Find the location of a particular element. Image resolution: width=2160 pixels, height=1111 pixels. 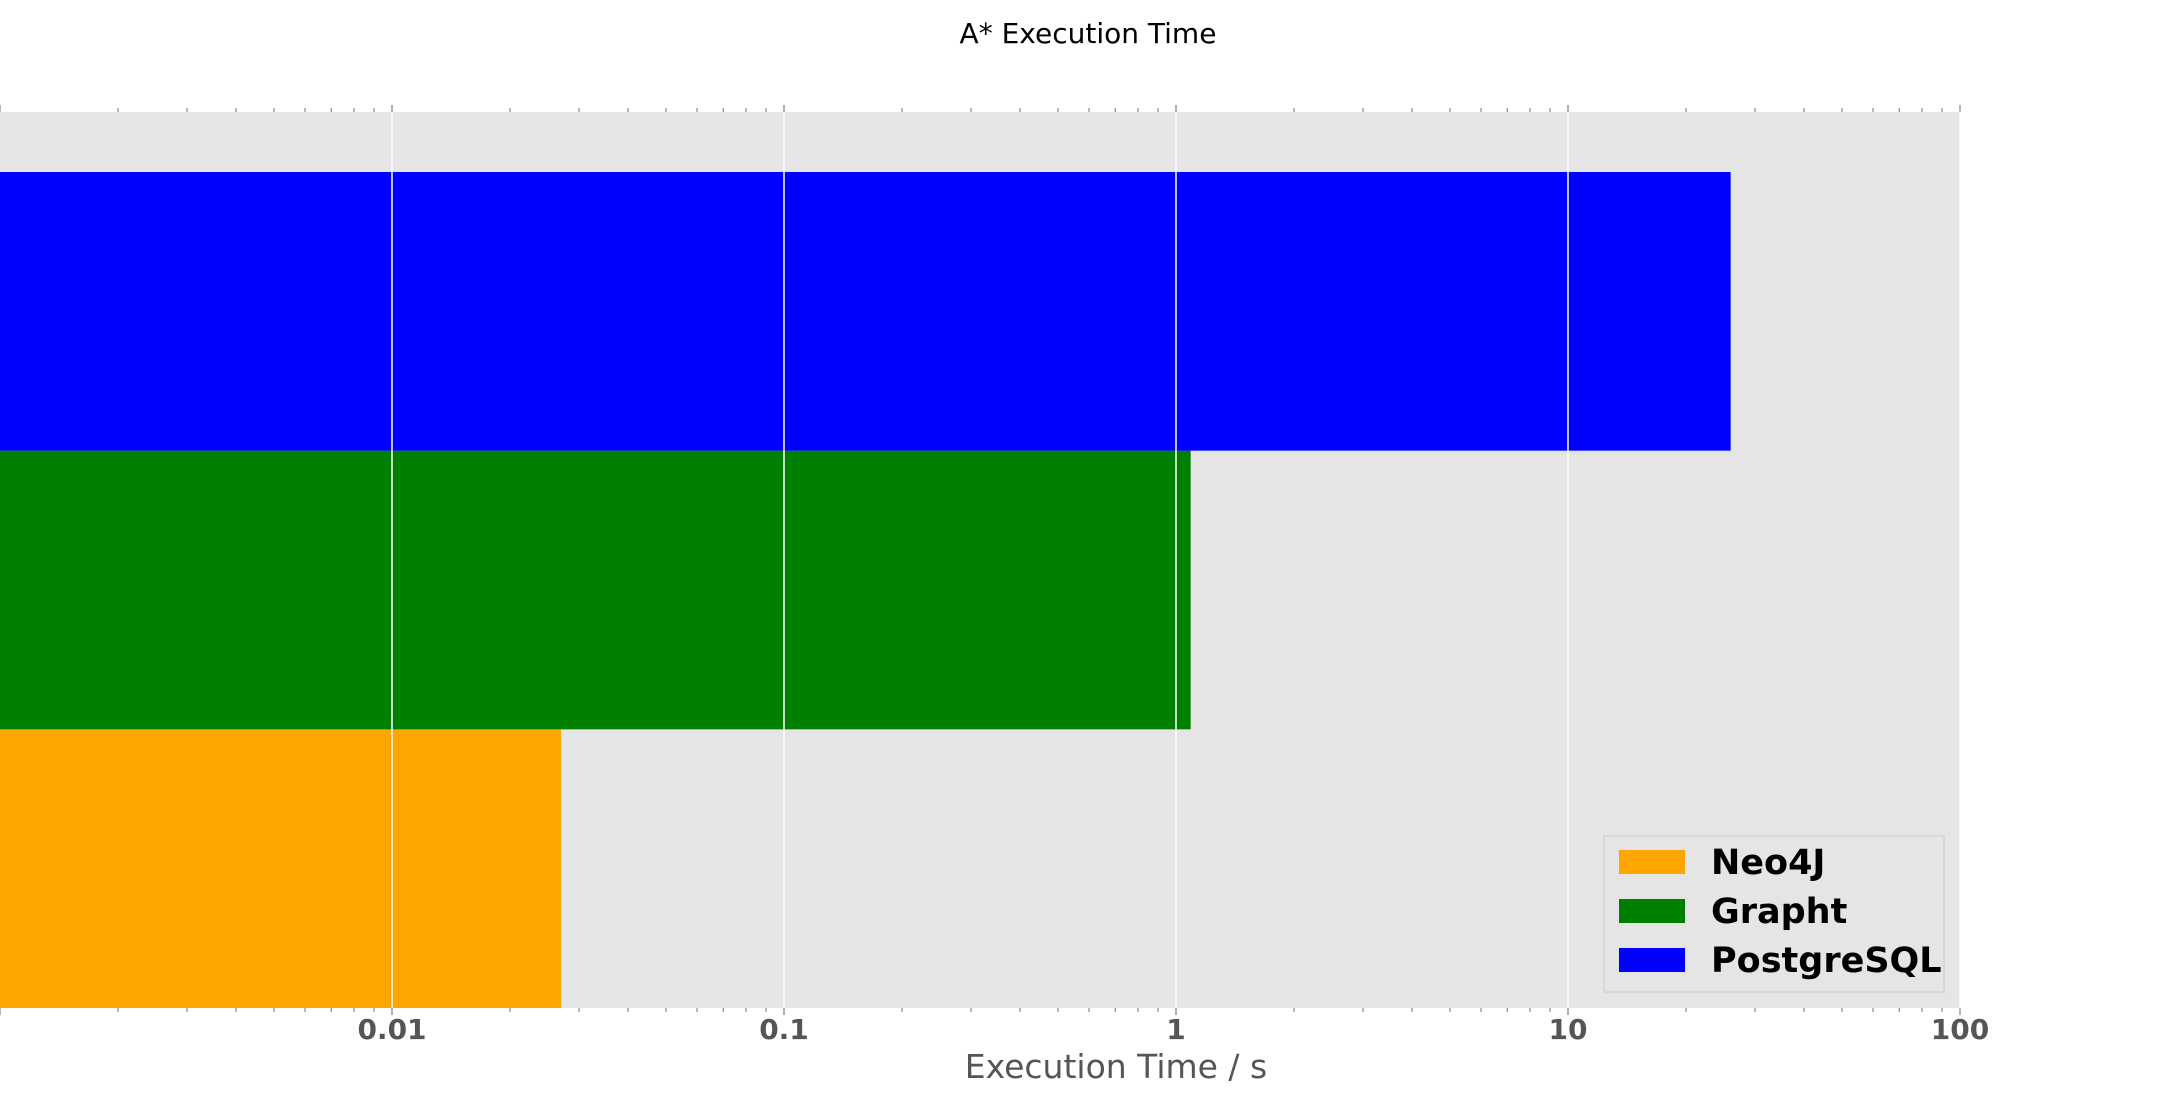

legend-label-postgresql: PostgreSQL is located at coordinates (1826, 961).